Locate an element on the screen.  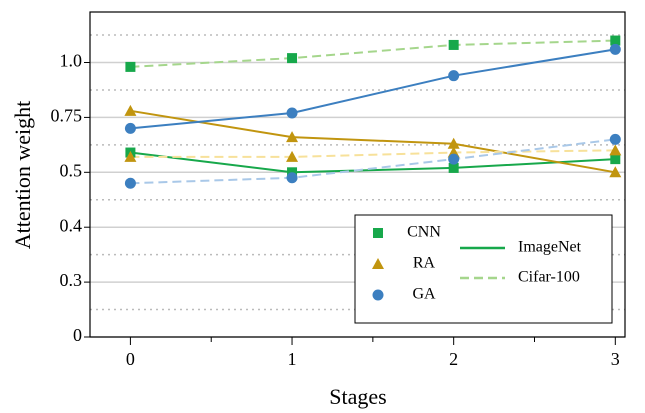
x-tick-label: 2 is located at coordinates (453, 359).